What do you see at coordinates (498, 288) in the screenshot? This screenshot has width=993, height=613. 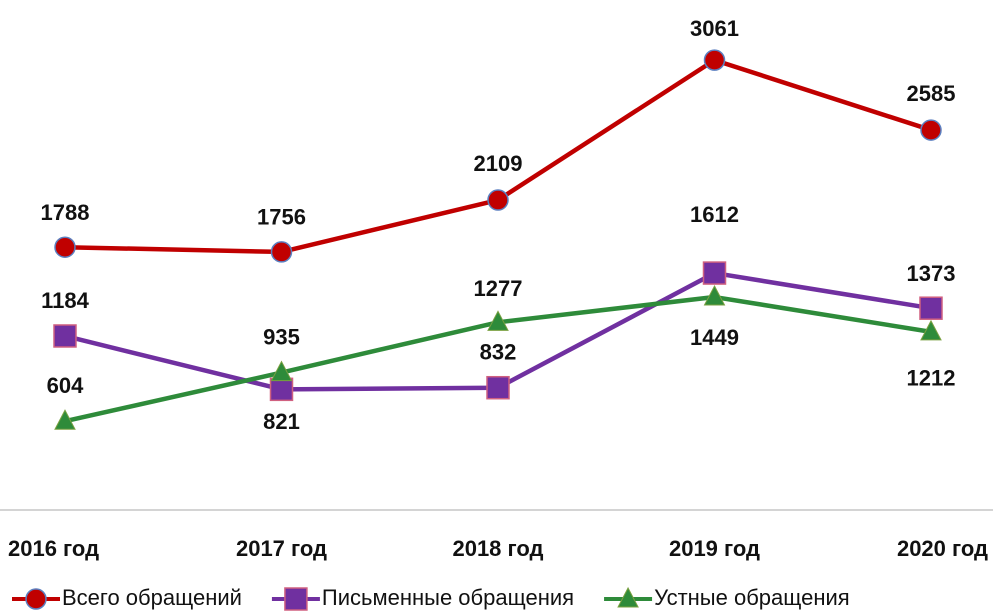 I see `value-label: 1277` at bounding box center [498, 288].